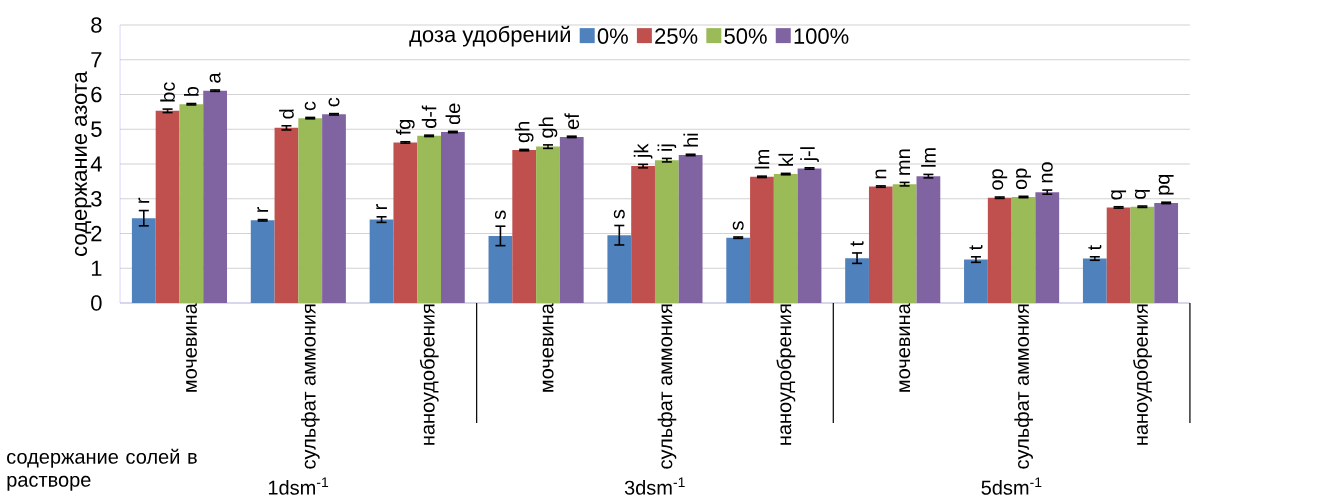 The width and height of the screenshot is (1320, 495). Describe the element at coordinates (904, 162) in the screenshot. I see `data-label: mn` at that location.